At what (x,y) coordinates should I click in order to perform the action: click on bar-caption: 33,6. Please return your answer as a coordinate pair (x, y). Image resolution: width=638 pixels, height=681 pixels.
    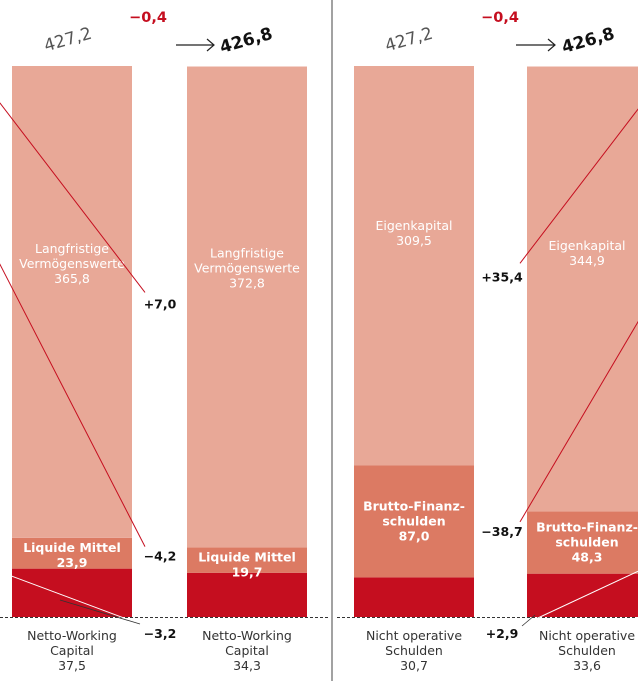
    Looking at the image, I should click on (587, 665).